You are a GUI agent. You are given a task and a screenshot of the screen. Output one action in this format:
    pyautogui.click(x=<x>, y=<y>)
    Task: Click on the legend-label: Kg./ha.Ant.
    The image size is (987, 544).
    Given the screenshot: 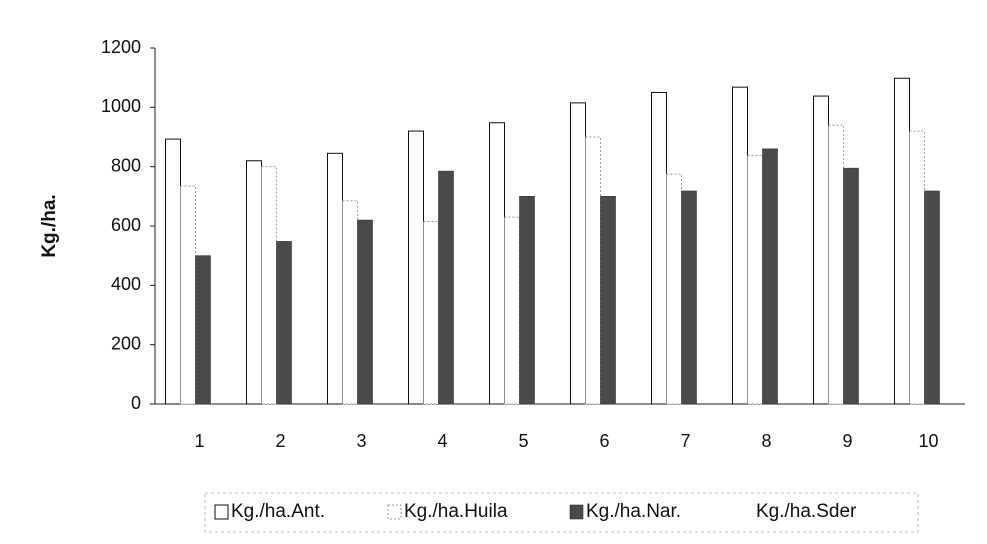 What is the action you would take?
    pyautogui.click(x=278, y=511)
    